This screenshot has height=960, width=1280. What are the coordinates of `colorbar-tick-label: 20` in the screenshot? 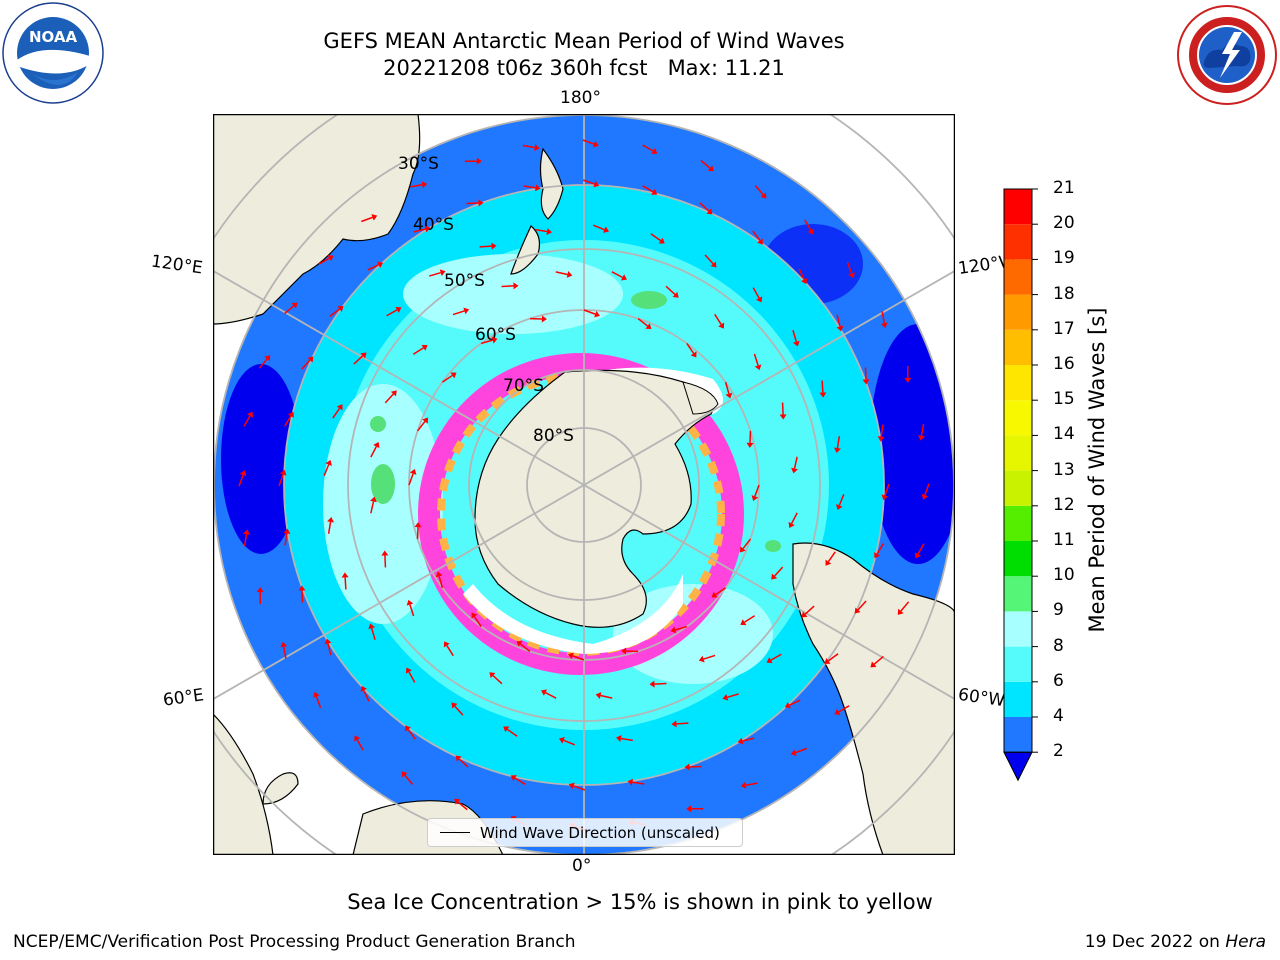 It's located at (1064, 223).